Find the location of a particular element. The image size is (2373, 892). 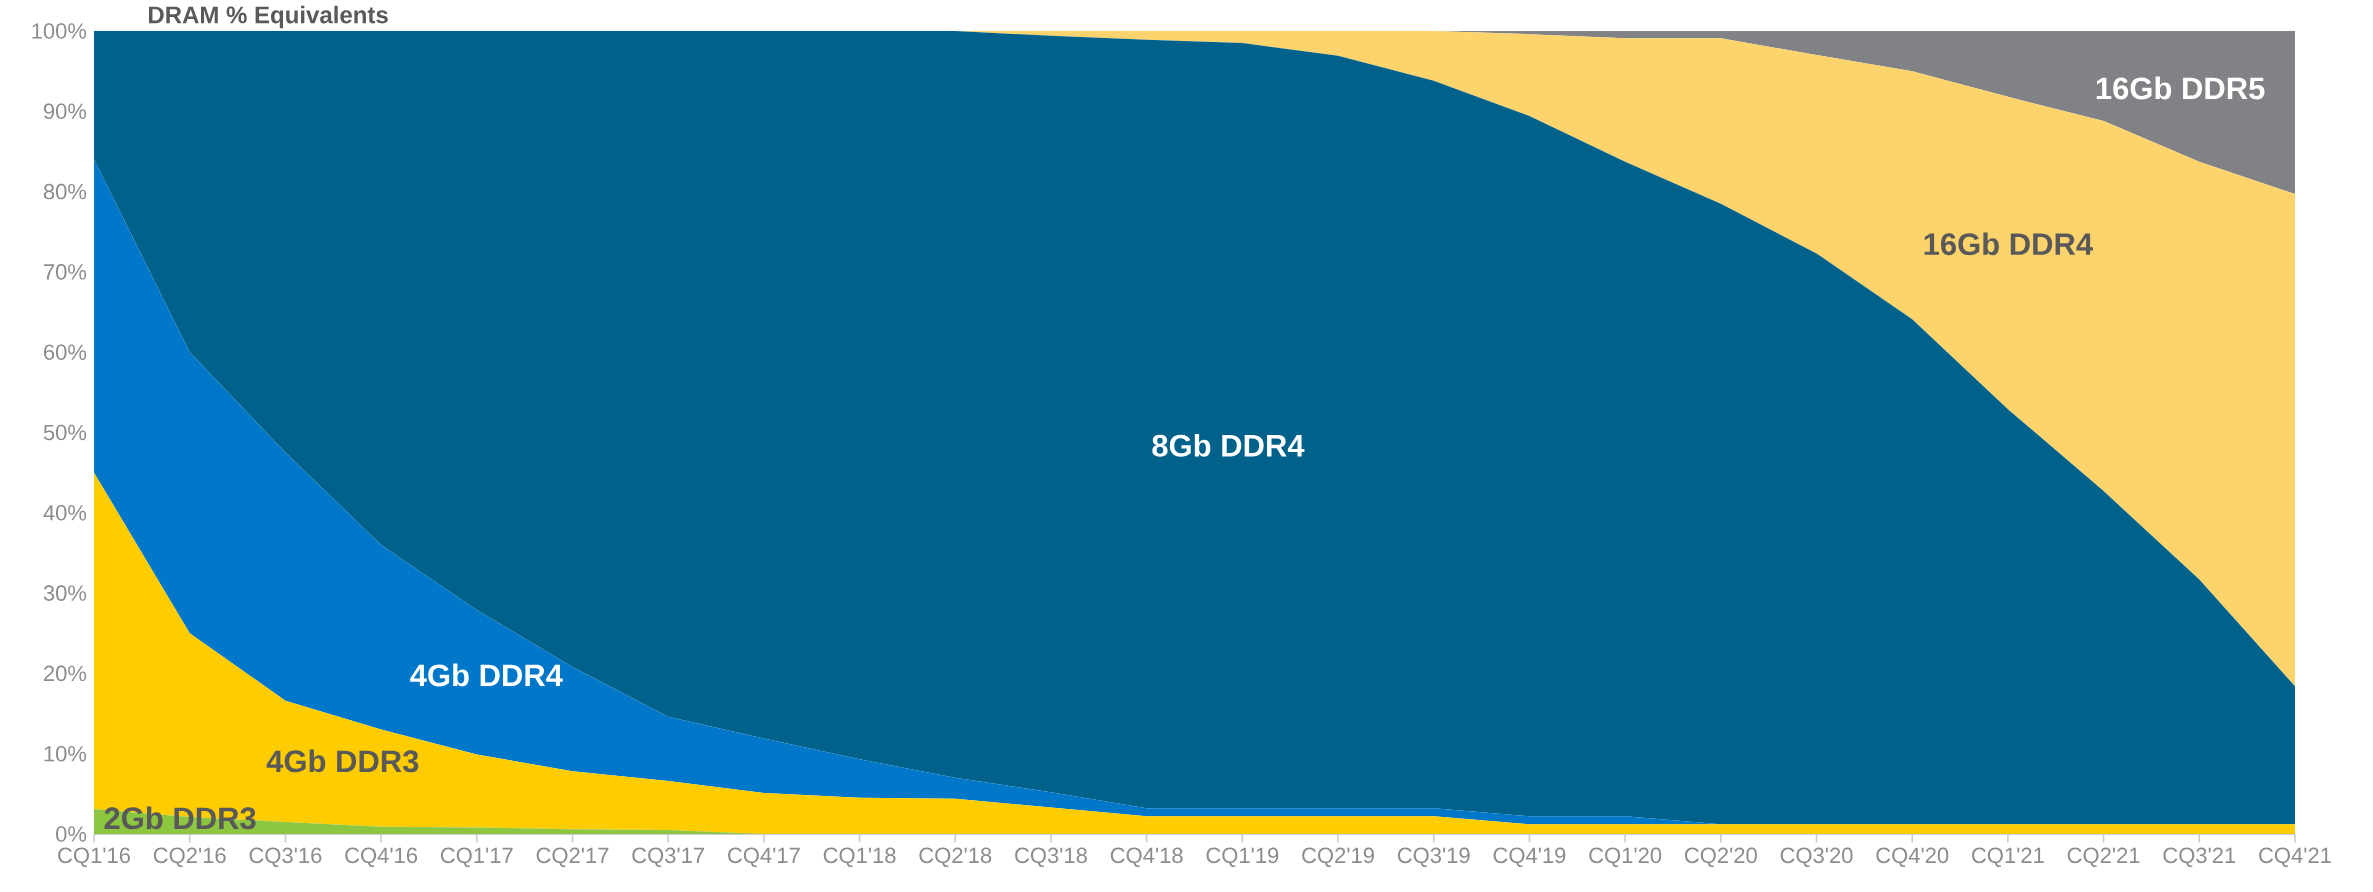

x-tick-label: CQ1'19 is located at coordinates (1242, 857).